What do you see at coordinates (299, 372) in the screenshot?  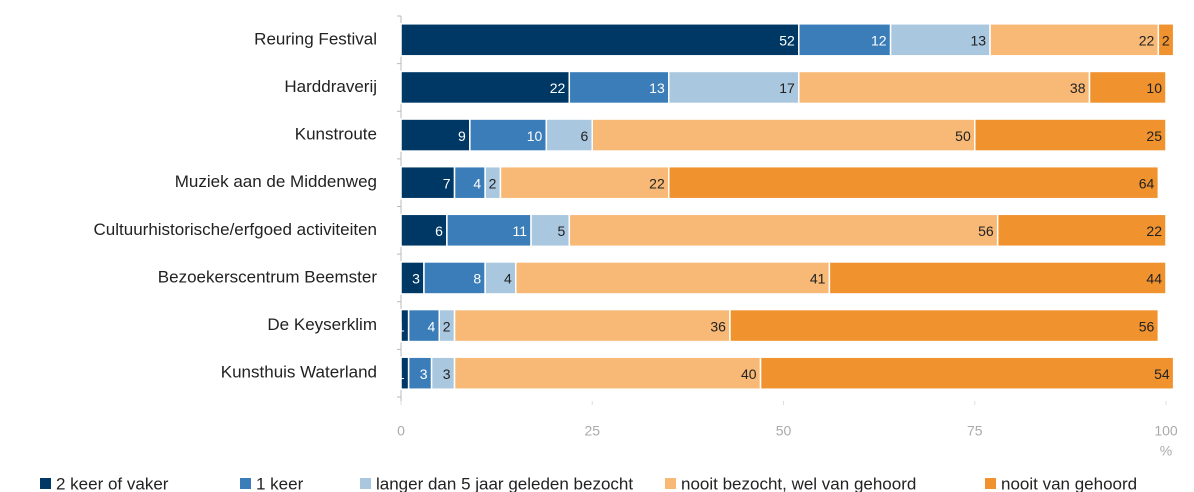 I see `category-label: Kunsthuis Waterland` at bounding box center [299, 372].